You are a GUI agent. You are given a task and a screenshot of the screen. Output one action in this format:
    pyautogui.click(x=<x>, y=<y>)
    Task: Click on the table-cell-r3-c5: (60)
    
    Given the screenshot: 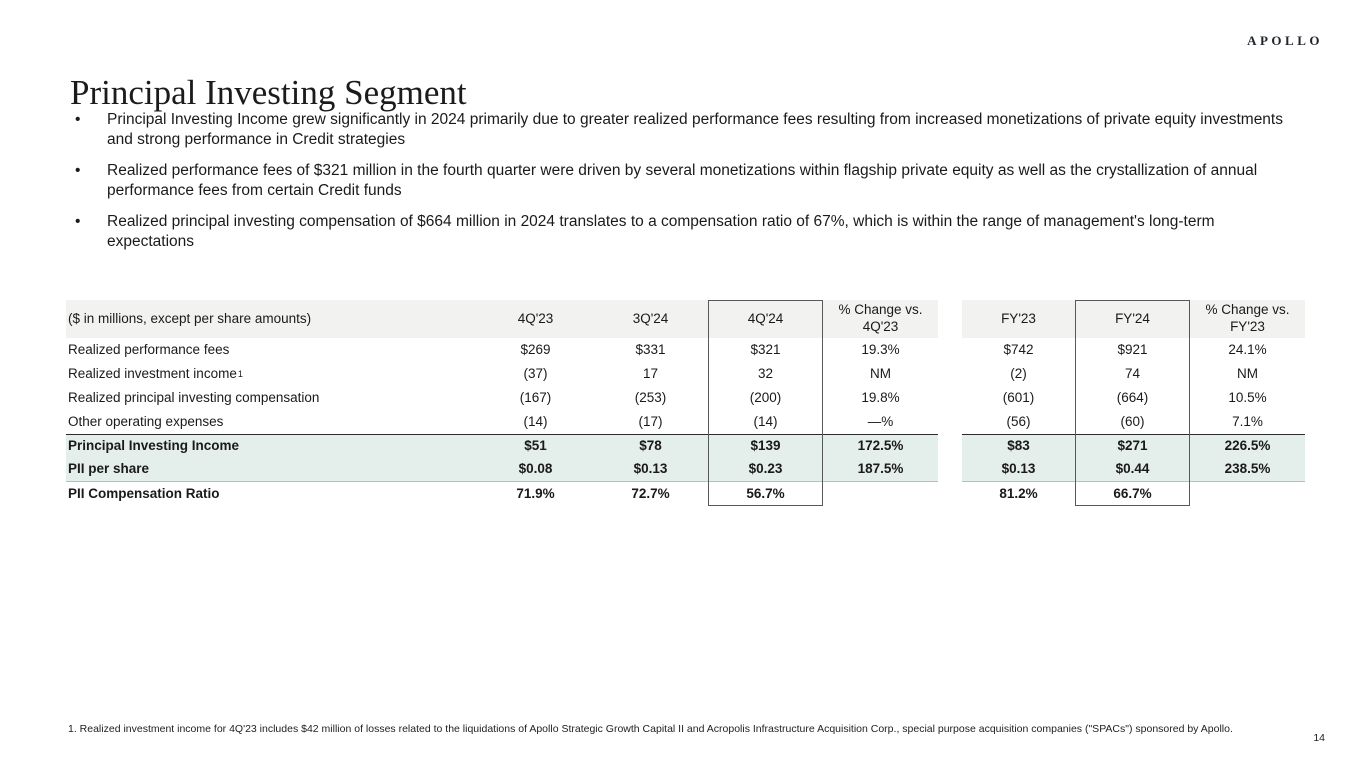 What is the action you would take?
    pyautogui.click(x=1132, y=421)
    